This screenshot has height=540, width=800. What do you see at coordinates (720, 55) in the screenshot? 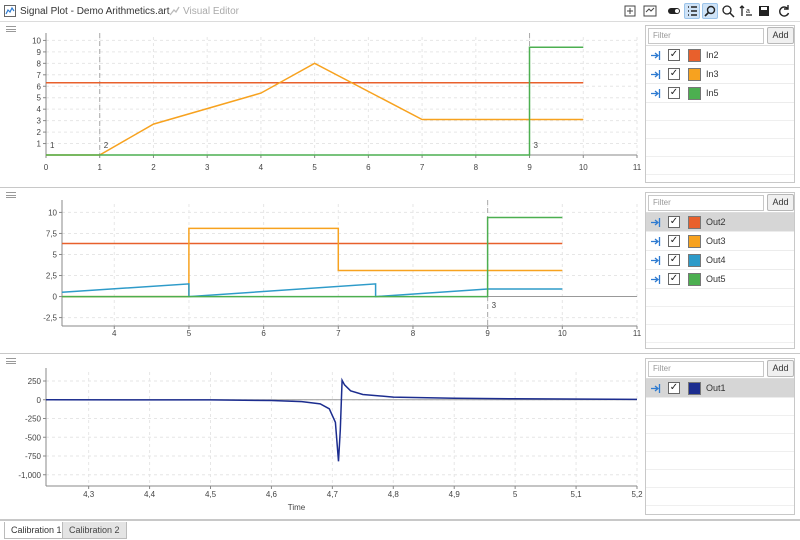
I see `legend-item-in2: ✓ In2` at bounding box center [720, 55].